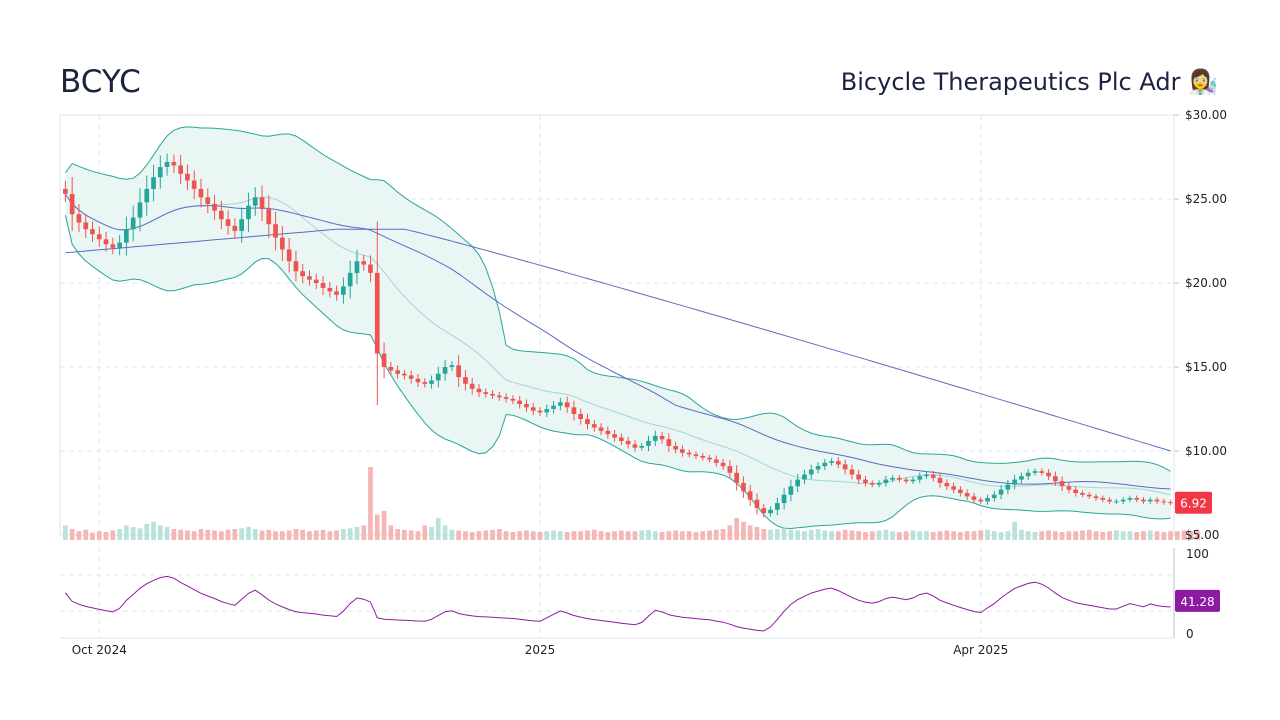 This screenshot has width=1280, height=720. Describe the element at coordinates (618, 603) in the screenshot. I see `rsi-line` at that location.